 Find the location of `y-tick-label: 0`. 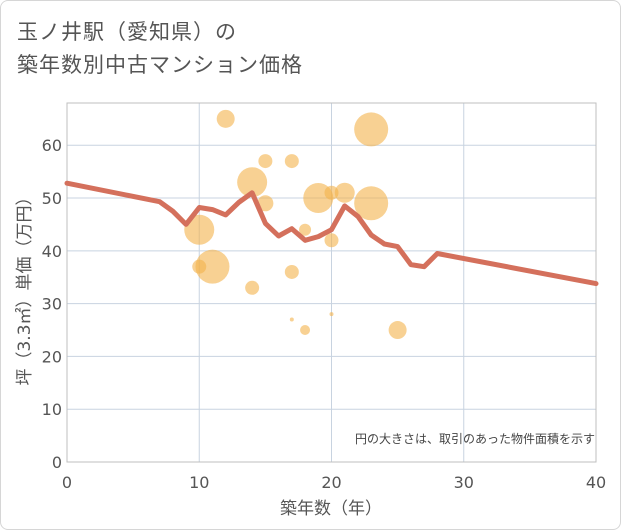

y-tick-label: 0 is located at coordinates (57, 462).